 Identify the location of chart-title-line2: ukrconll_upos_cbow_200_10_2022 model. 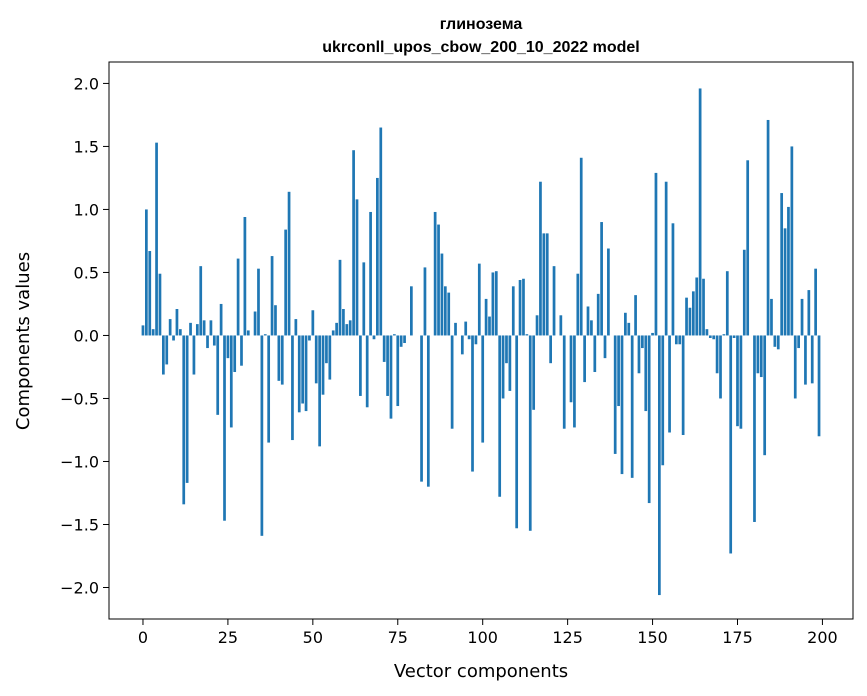
(480, 47).